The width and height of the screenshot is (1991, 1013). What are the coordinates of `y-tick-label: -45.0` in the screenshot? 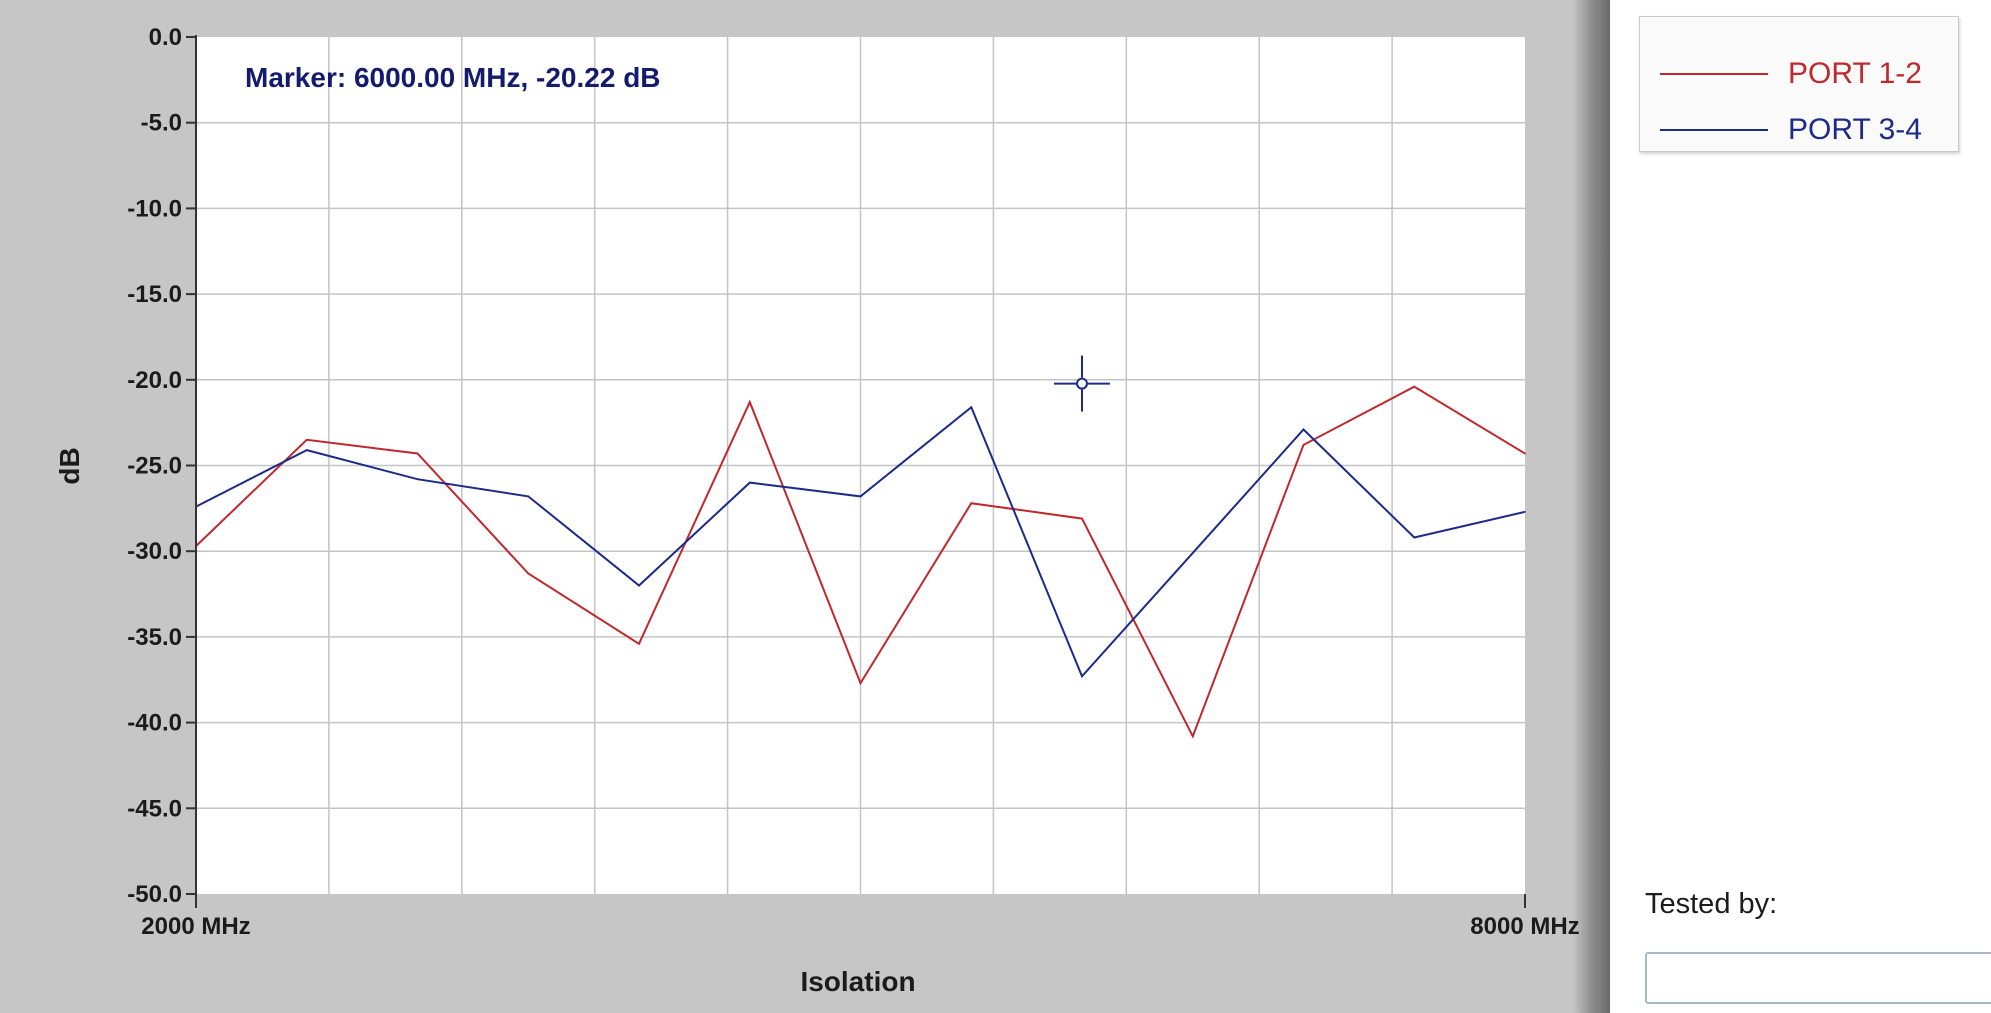 It's located at (154, 808).